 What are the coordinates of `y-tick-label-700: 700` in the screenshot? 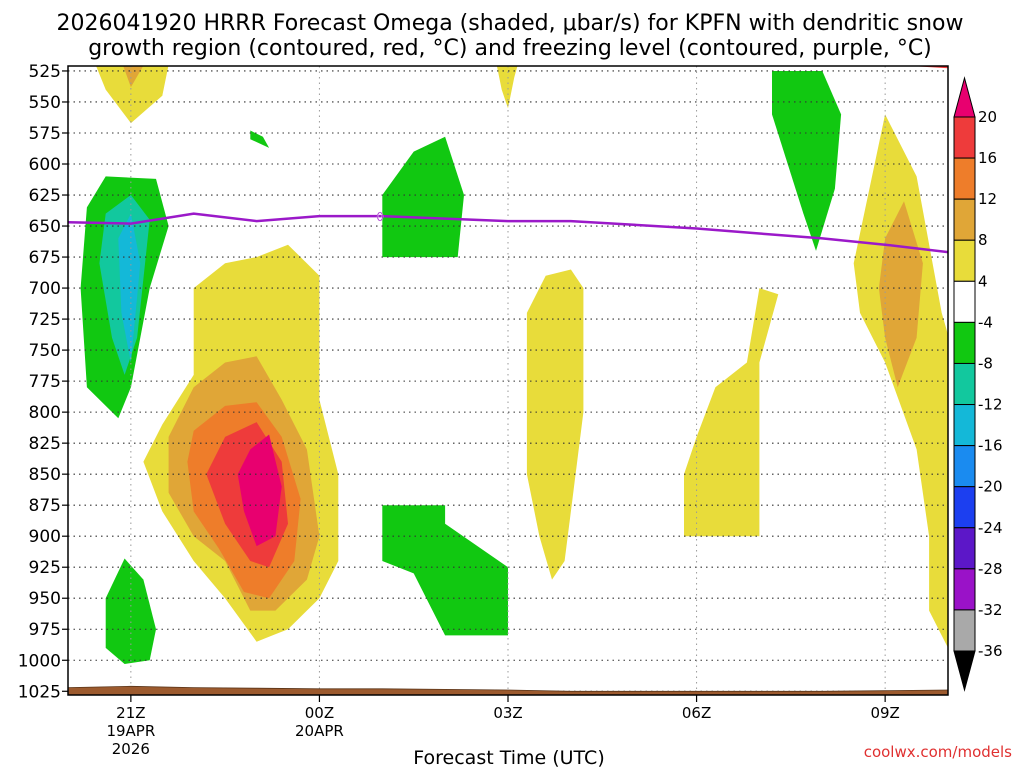 It's located at (45, 289).